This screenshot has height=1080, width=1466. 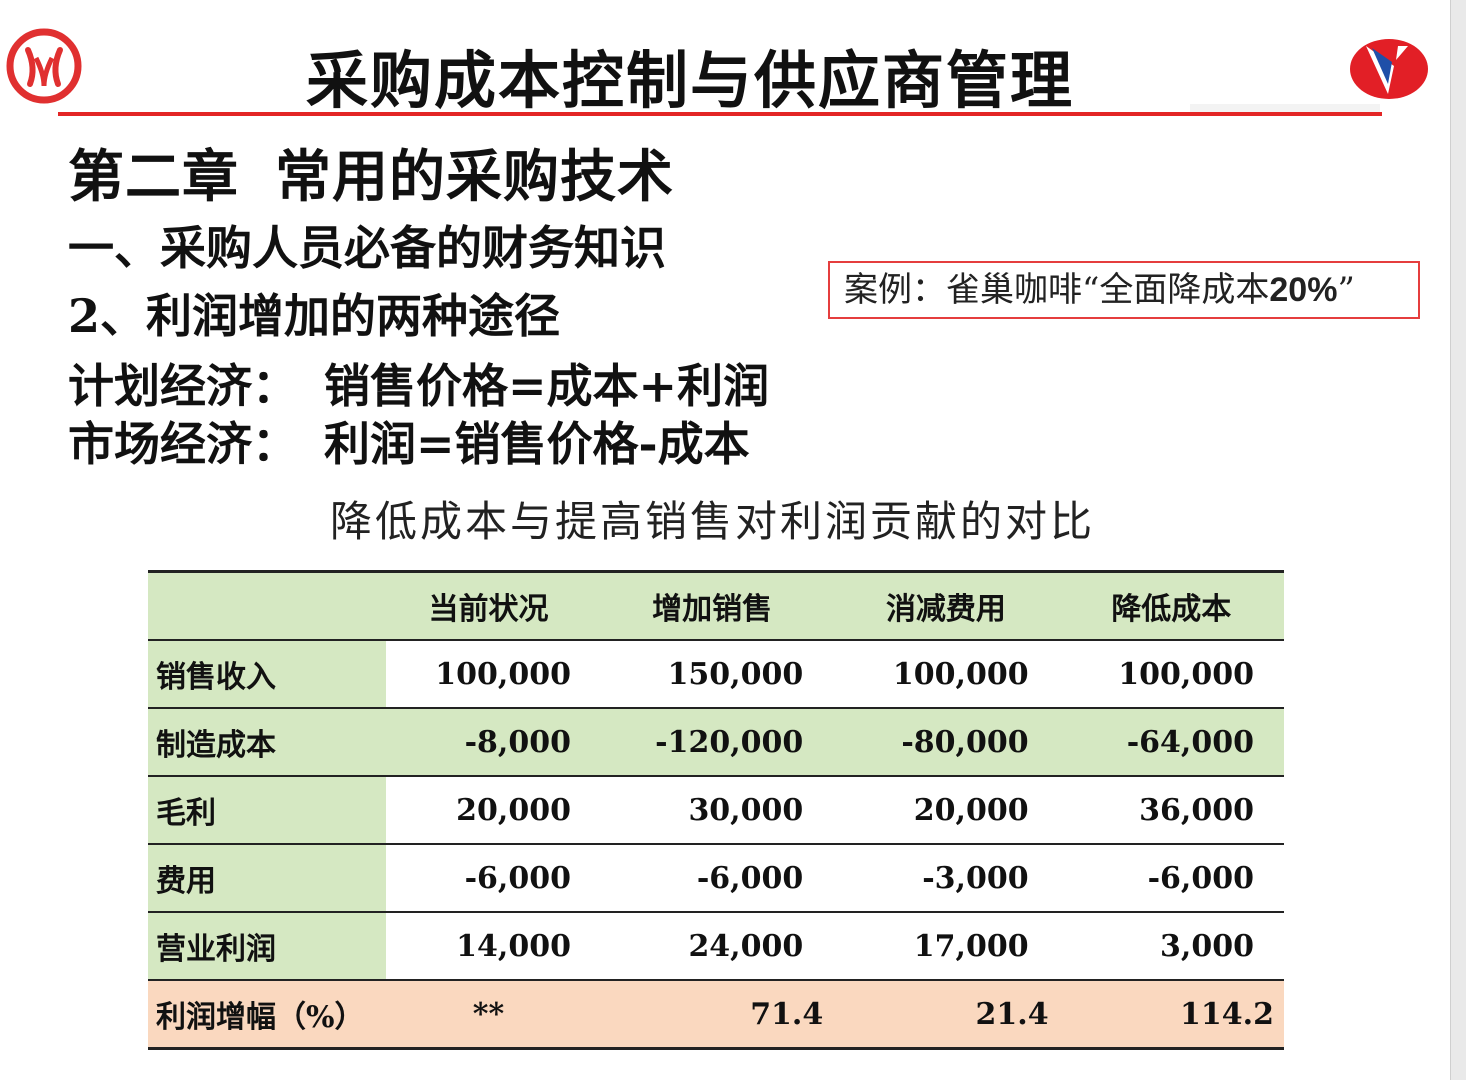 I want to click on company-logo-right, so click(x=1389, y=69).